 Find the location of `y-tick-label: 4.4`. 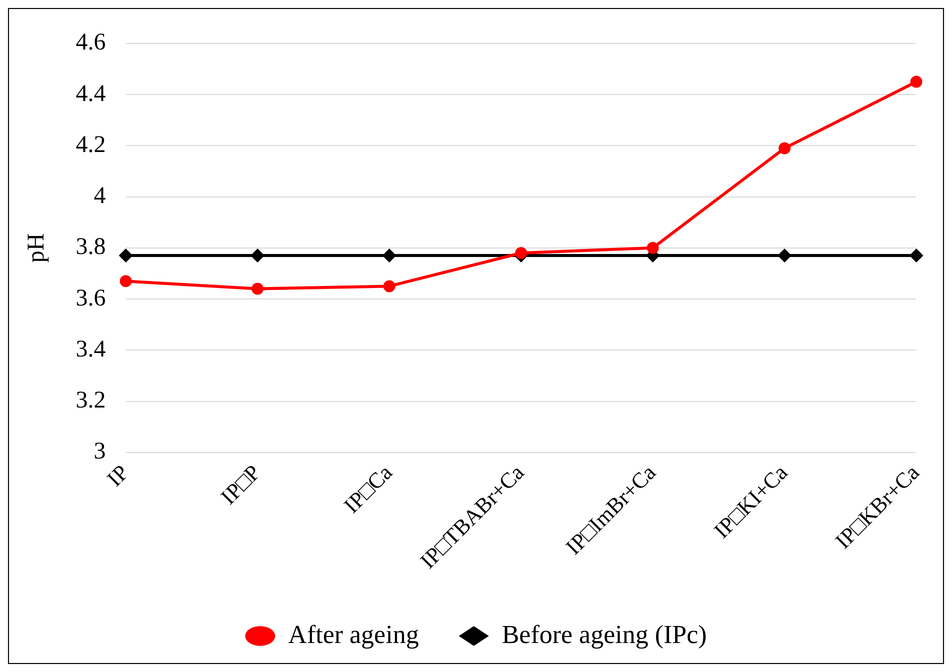

y-tick-label: 4.4 is located at coordinates (91, 93).